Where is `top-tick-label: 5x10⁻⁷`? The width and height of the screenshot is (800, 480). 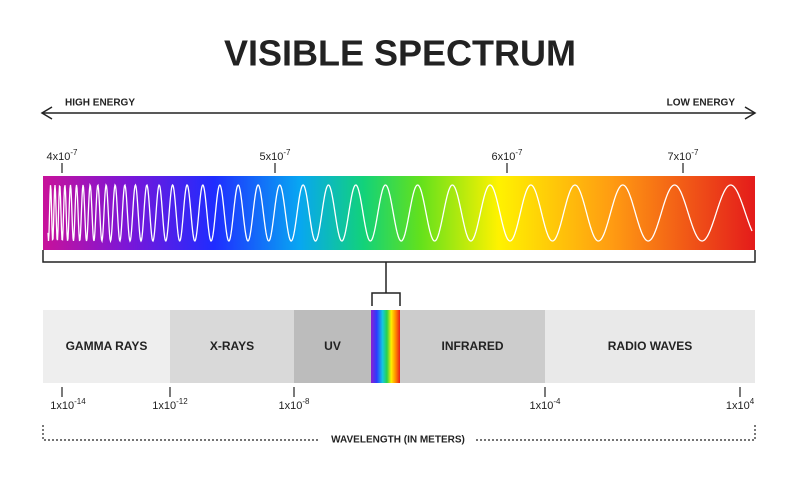 top-tick-label: 5x10⁻⁷ is located at coordinates (276, 155).